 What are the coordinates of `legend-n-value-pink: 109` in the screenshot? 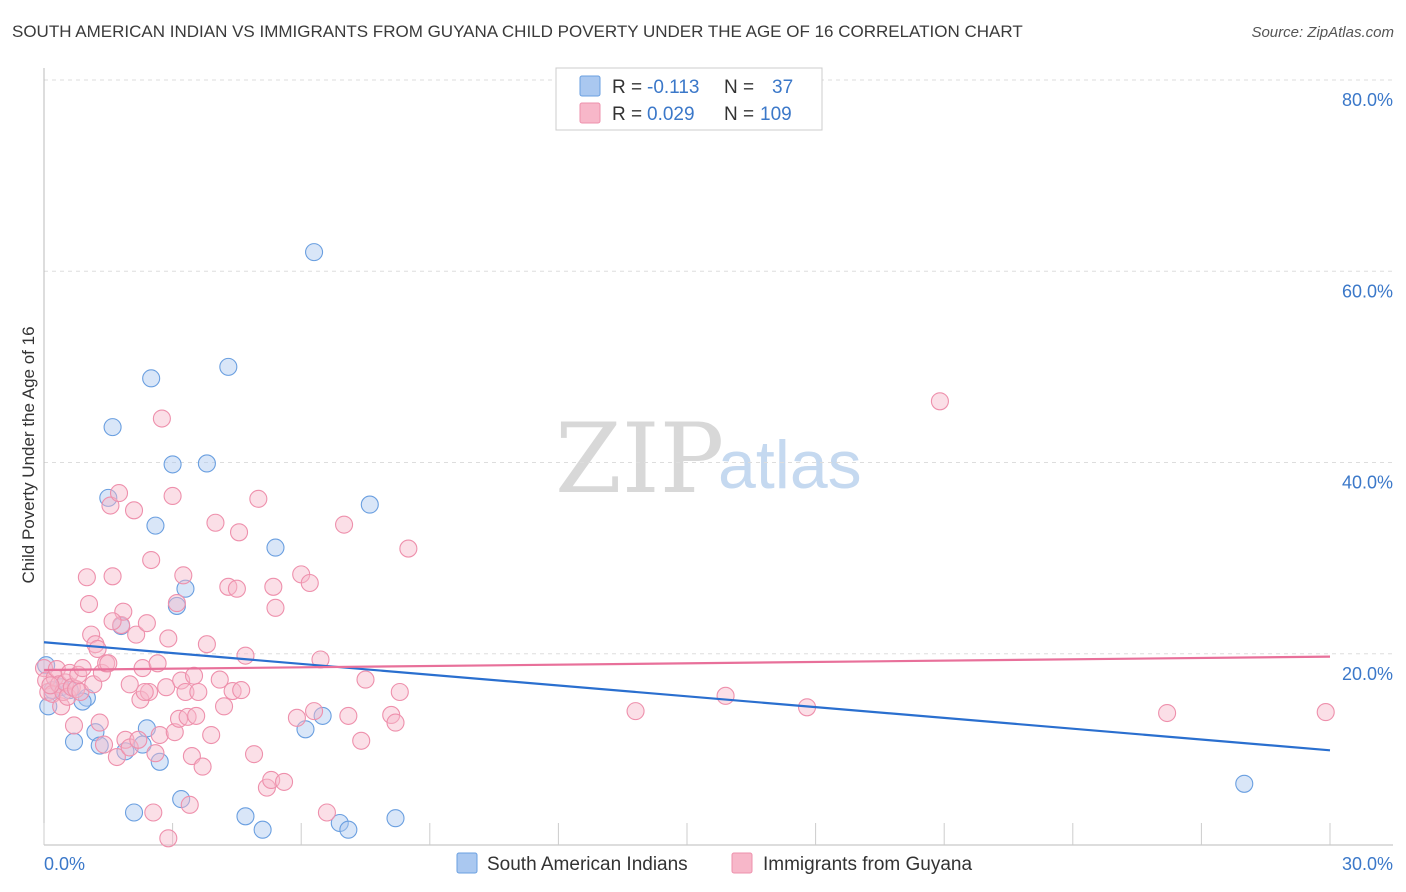 It's located at (776, 114).